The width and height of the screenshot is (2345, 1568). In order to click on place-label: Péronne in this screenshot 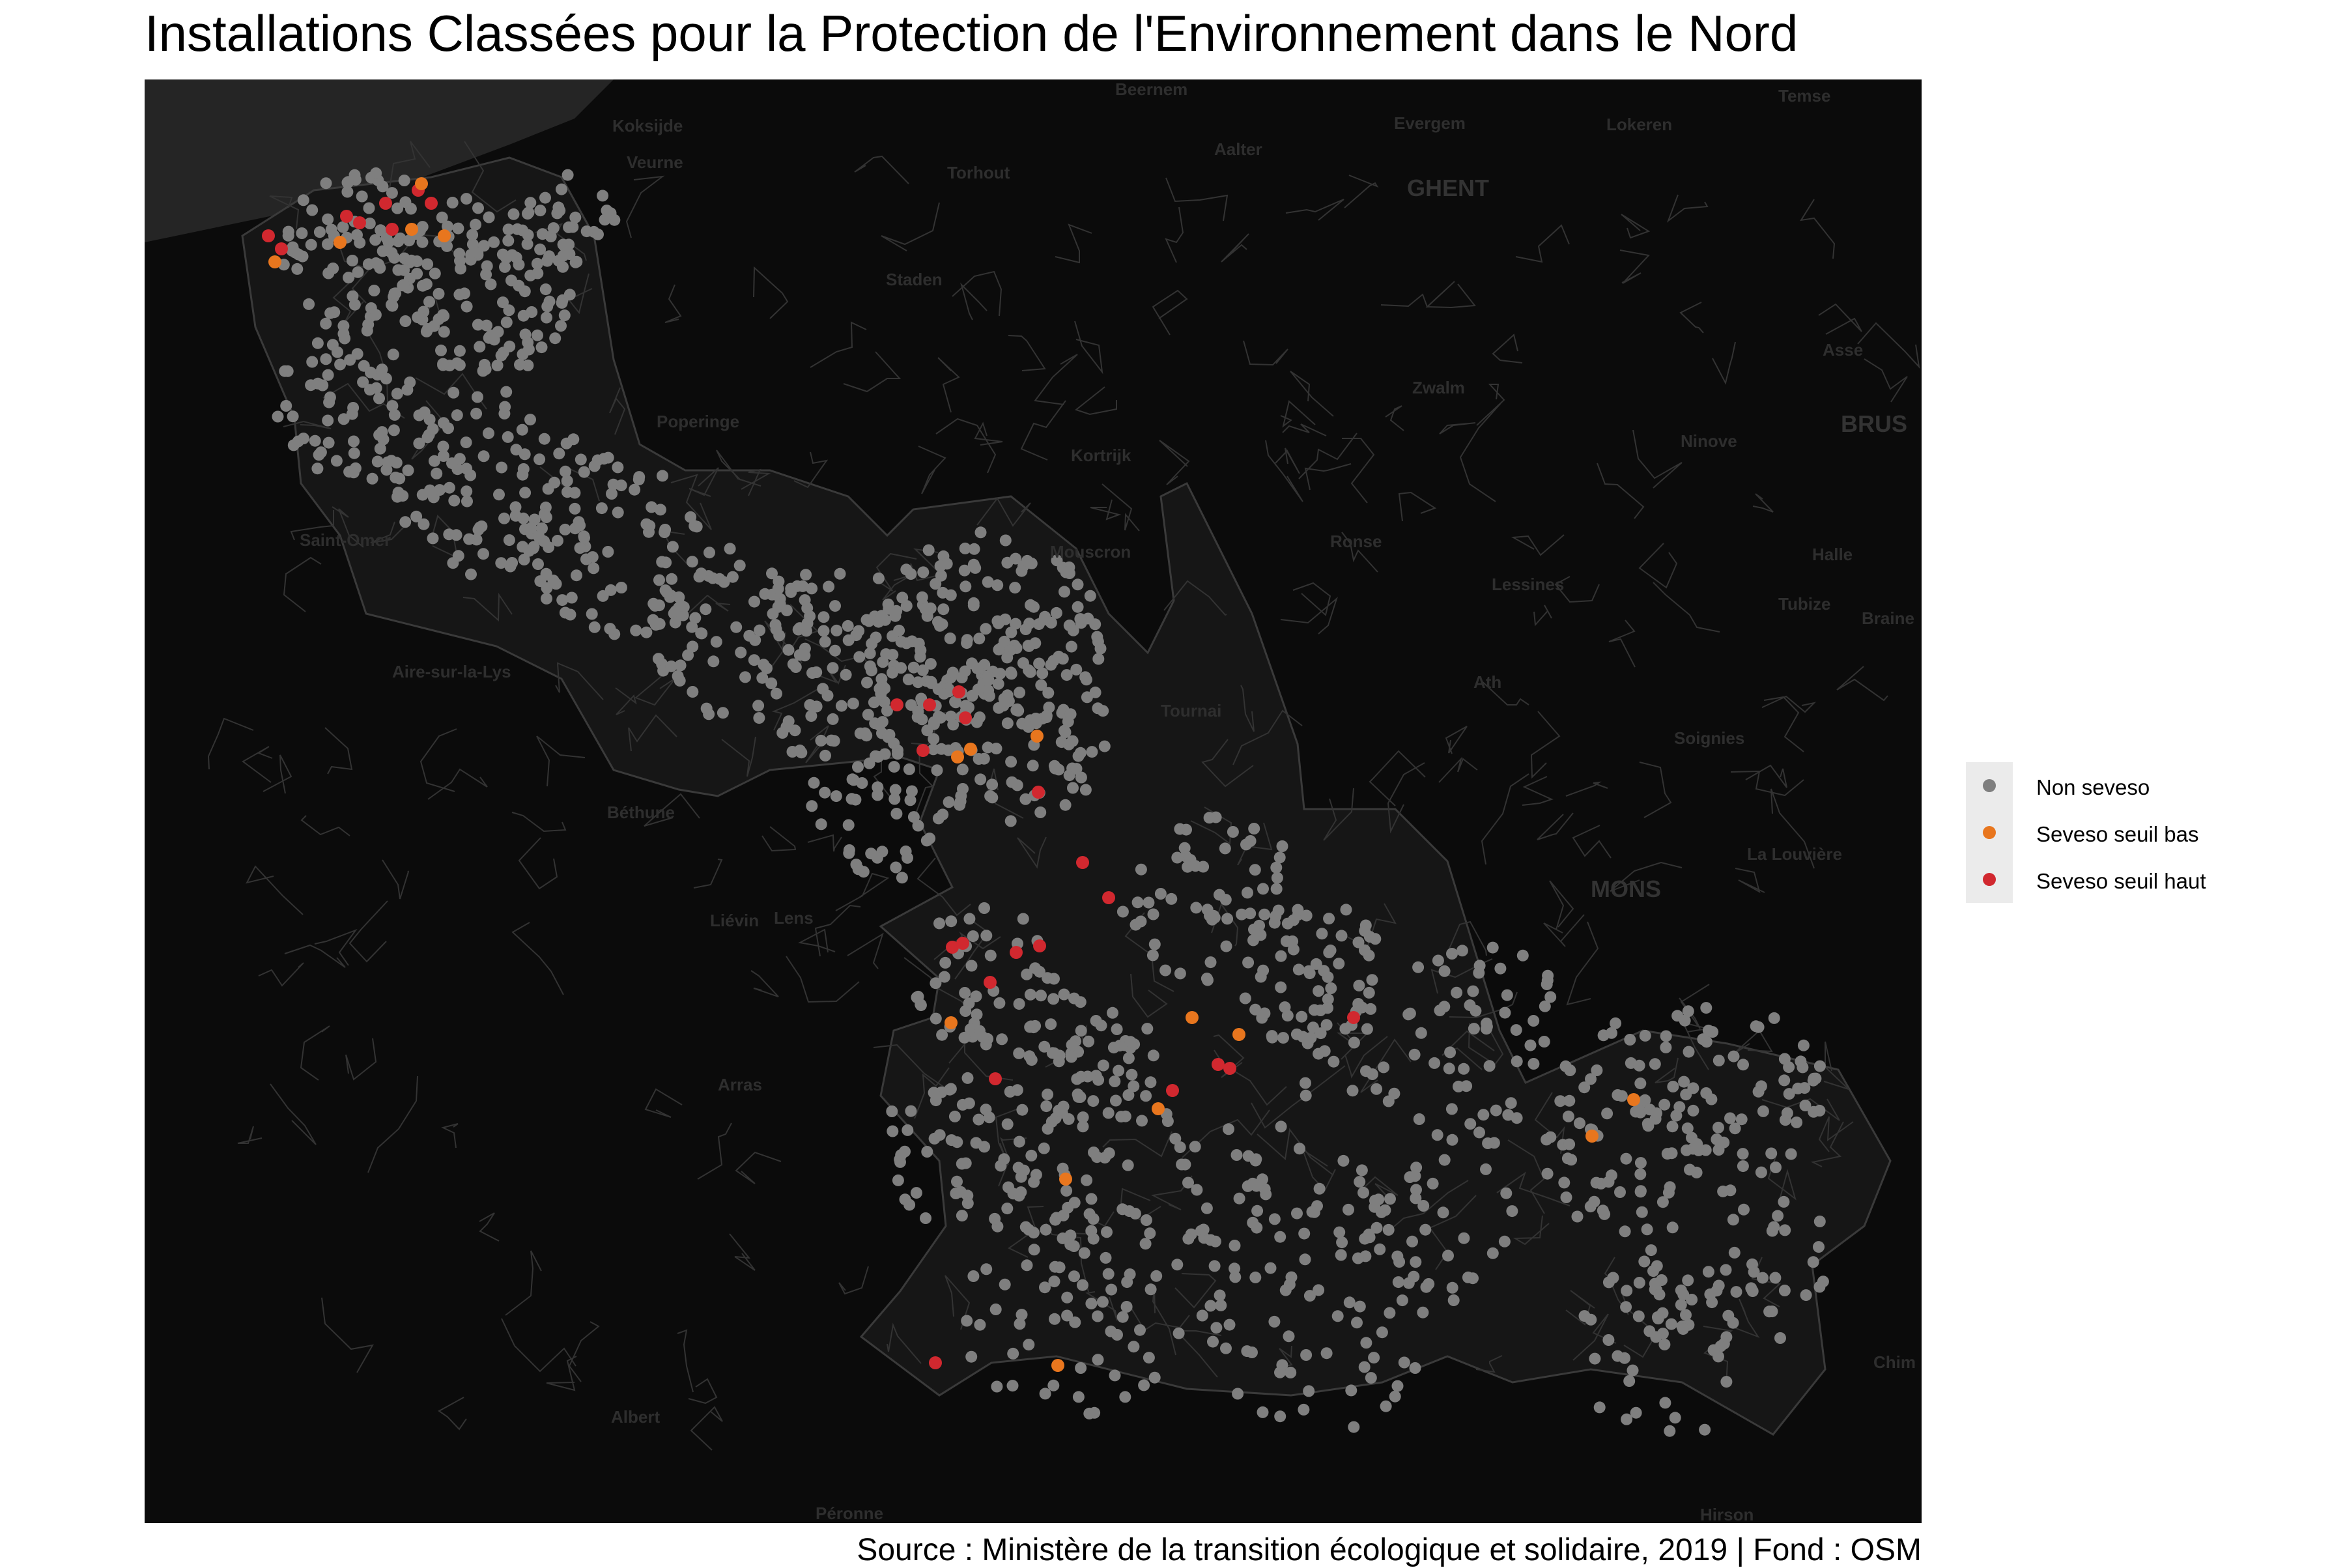, I will do `click(850, 1513)`.